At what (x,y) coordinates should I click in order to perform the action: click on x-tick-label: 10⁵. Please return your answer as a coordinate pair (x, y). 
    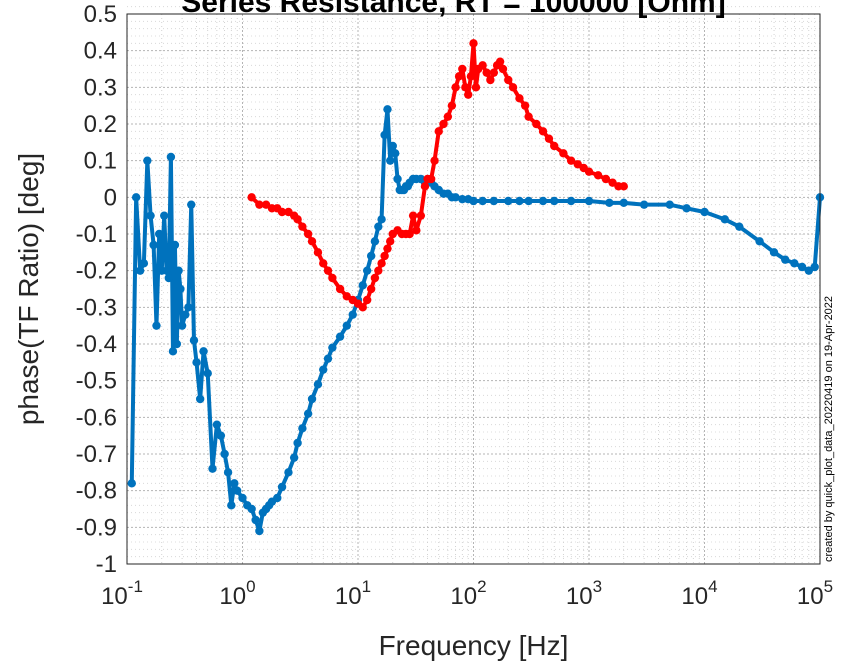
    Looking at the image, I should click on (815, 593).